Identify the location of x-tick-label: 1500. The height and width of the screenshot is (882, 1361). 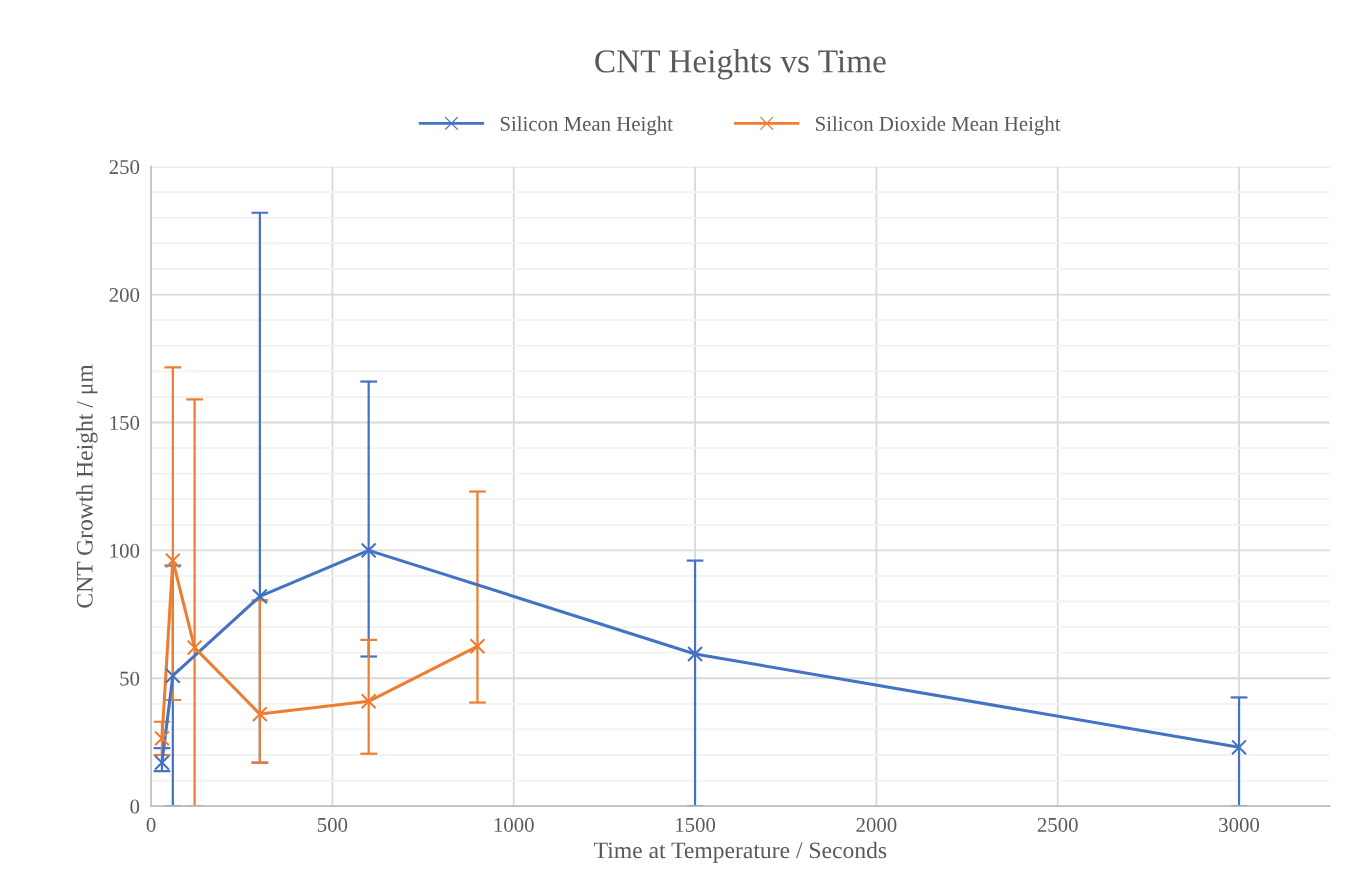
(696, 824).